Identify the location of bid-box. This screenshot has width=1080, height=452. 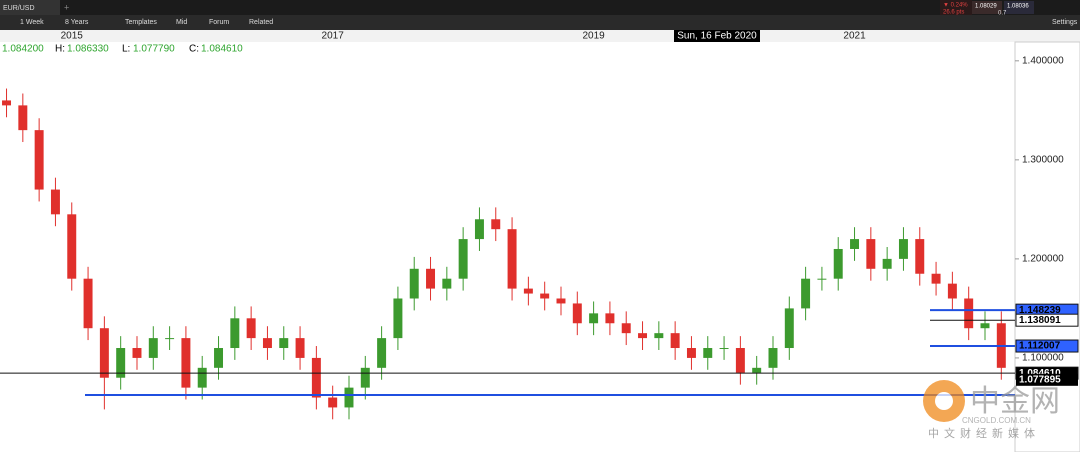
(987, 7).